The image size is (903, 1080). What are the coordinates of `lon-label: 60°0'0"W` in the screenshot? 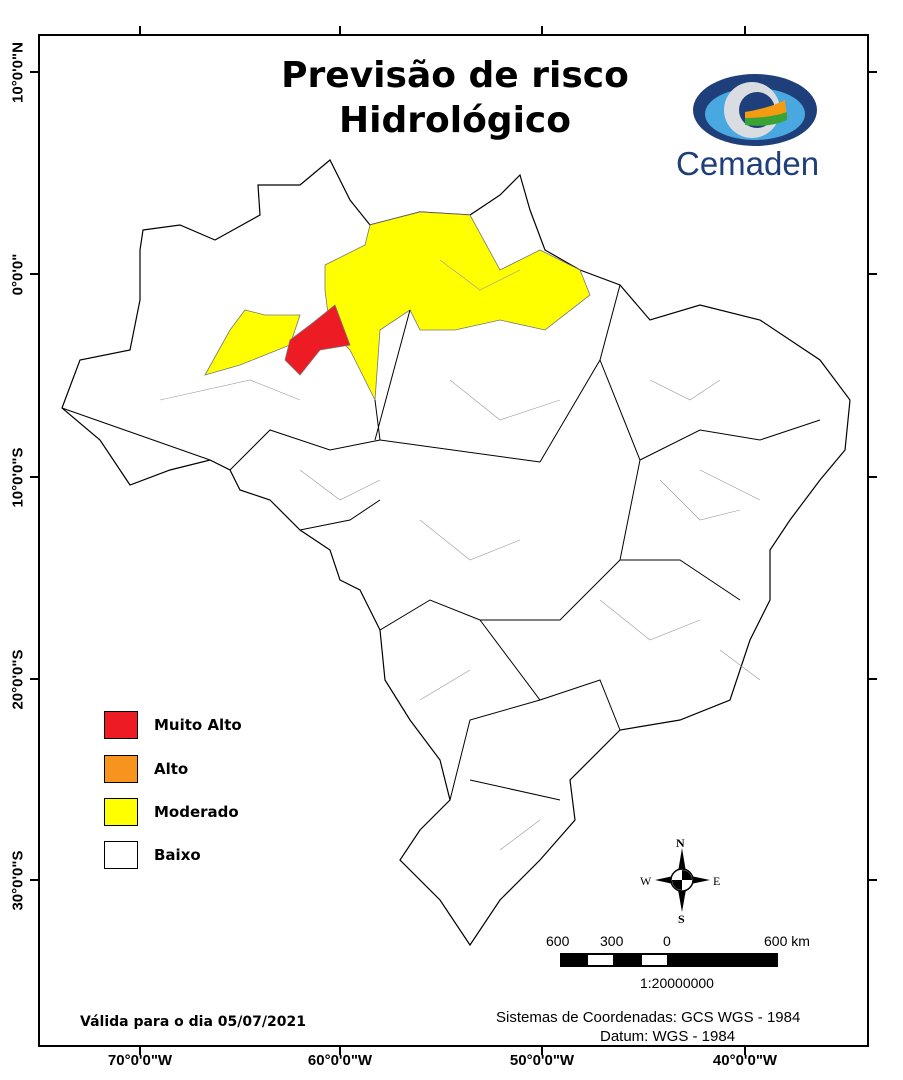 It's located at (340, 1060).